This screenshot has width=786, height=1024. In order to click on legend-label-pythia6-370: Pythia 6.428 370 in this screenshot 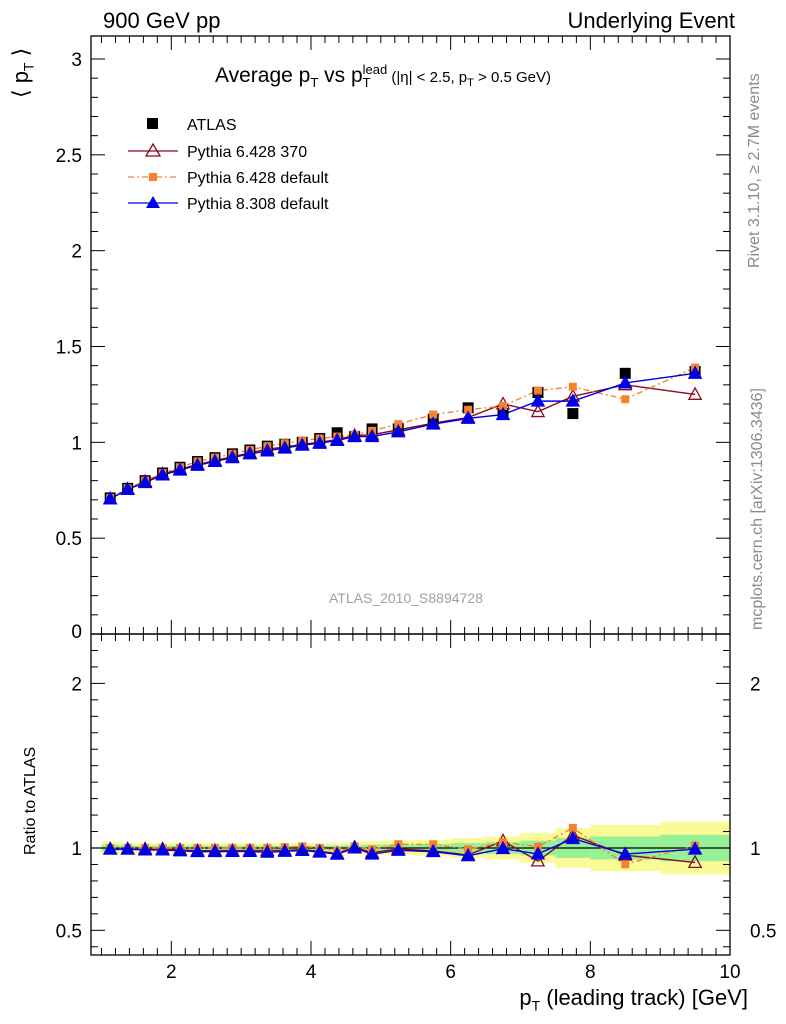, I will do `click(247, 152)`.